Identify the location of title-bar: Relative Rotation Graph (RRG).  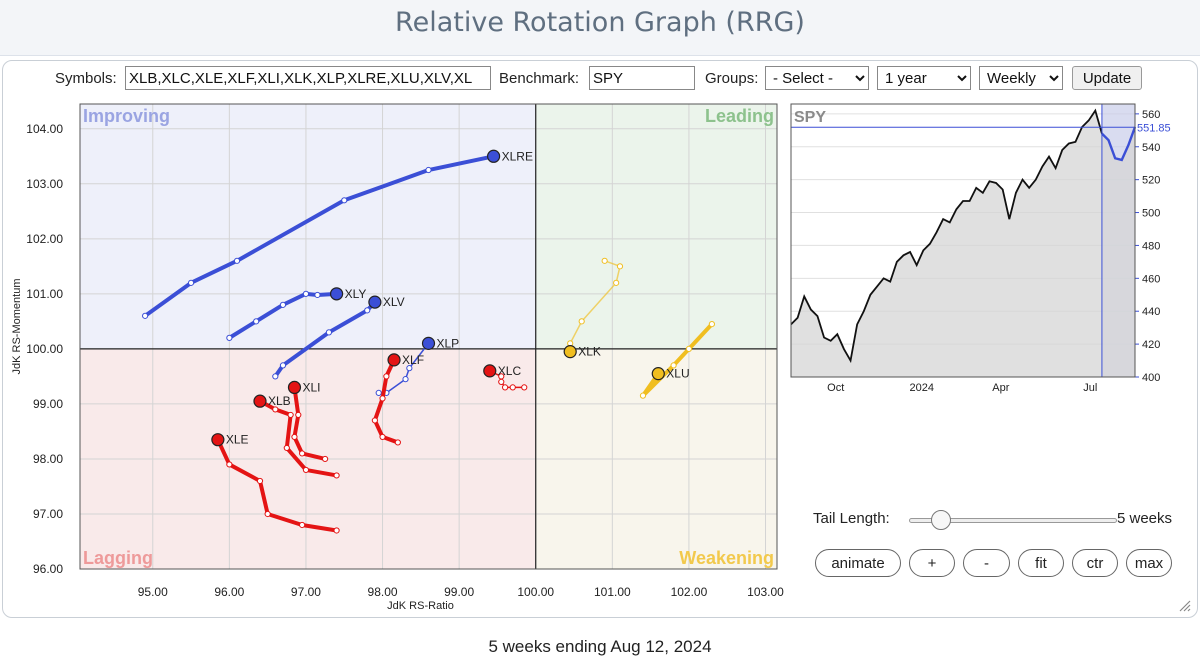
(600, 28).